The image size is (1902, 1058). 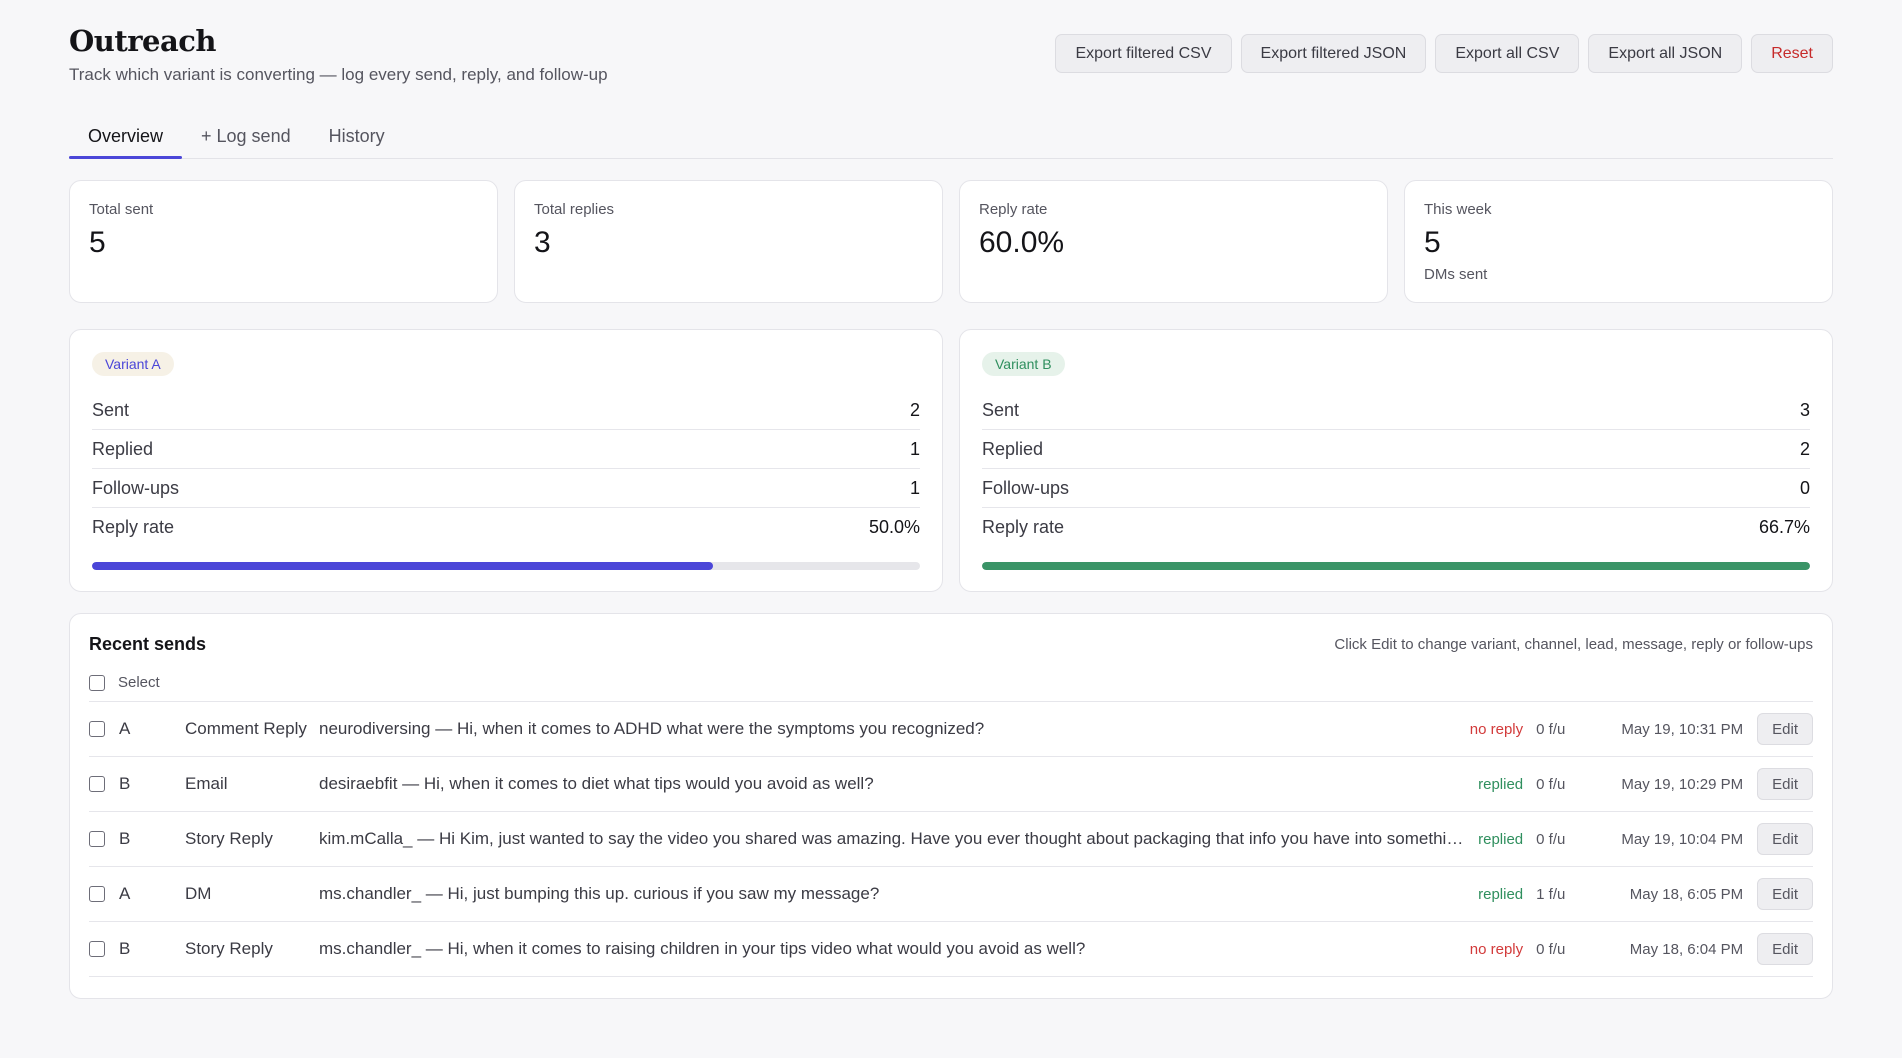 I want to click on tab-log-send: + Log send, so click(x=246, y=136).